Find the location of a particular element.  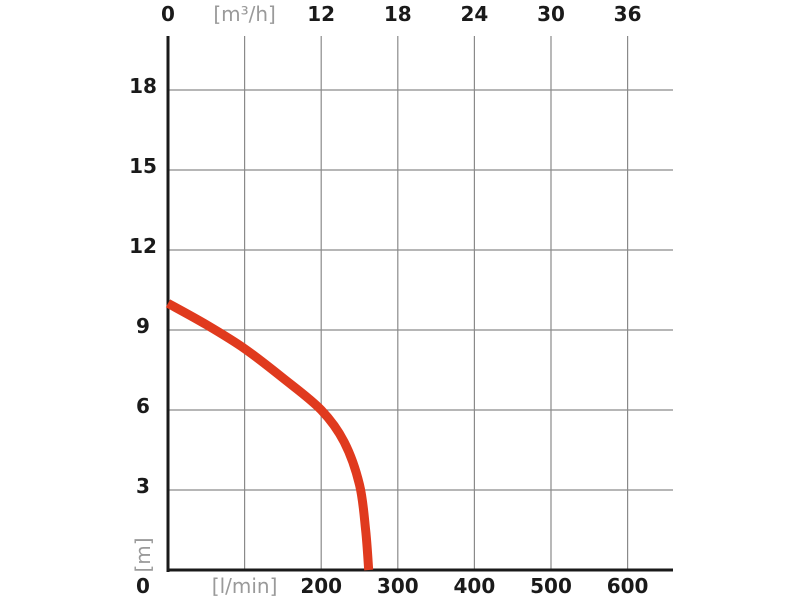

y-tick-label: 12 is located at coordinates (143, 246).